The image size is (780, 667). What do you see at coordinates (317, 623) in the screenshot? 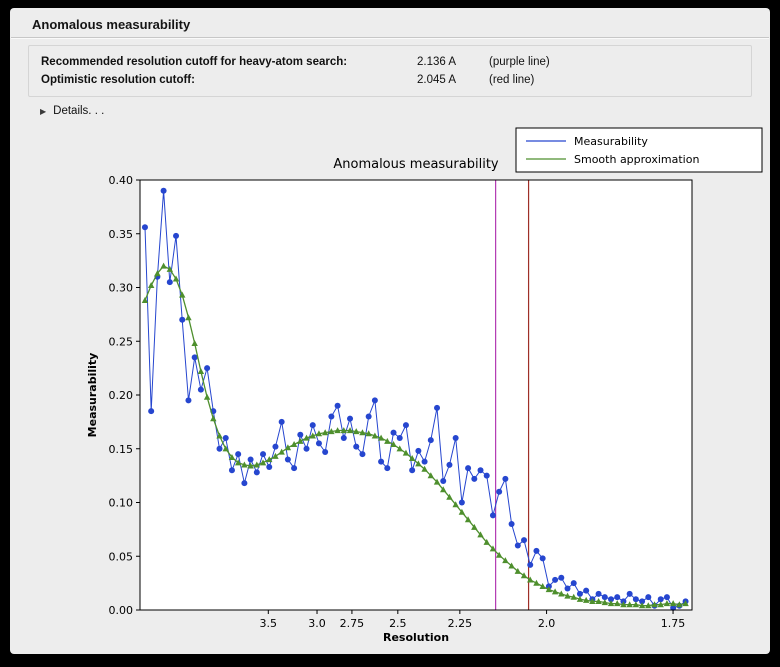
I see `svg-text: 3.0` at bounding box center [317, 623].